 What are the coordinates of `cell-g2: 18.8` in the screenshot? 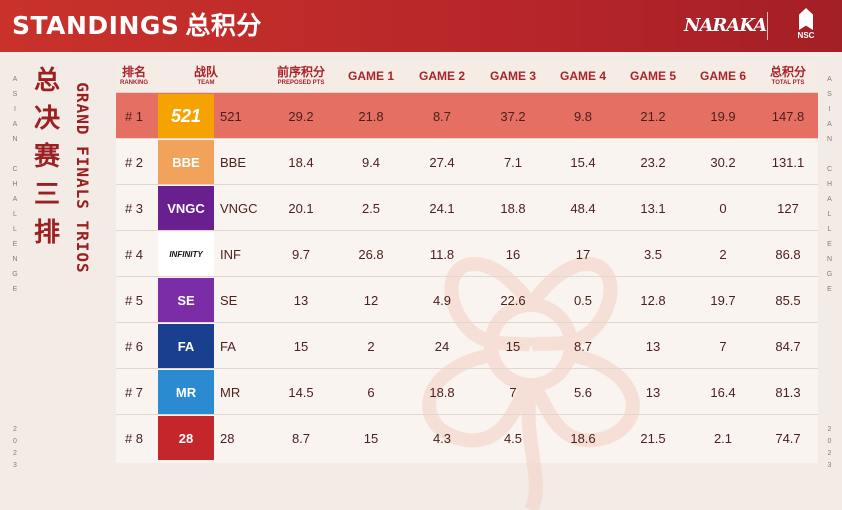 It's located at (442, 392).